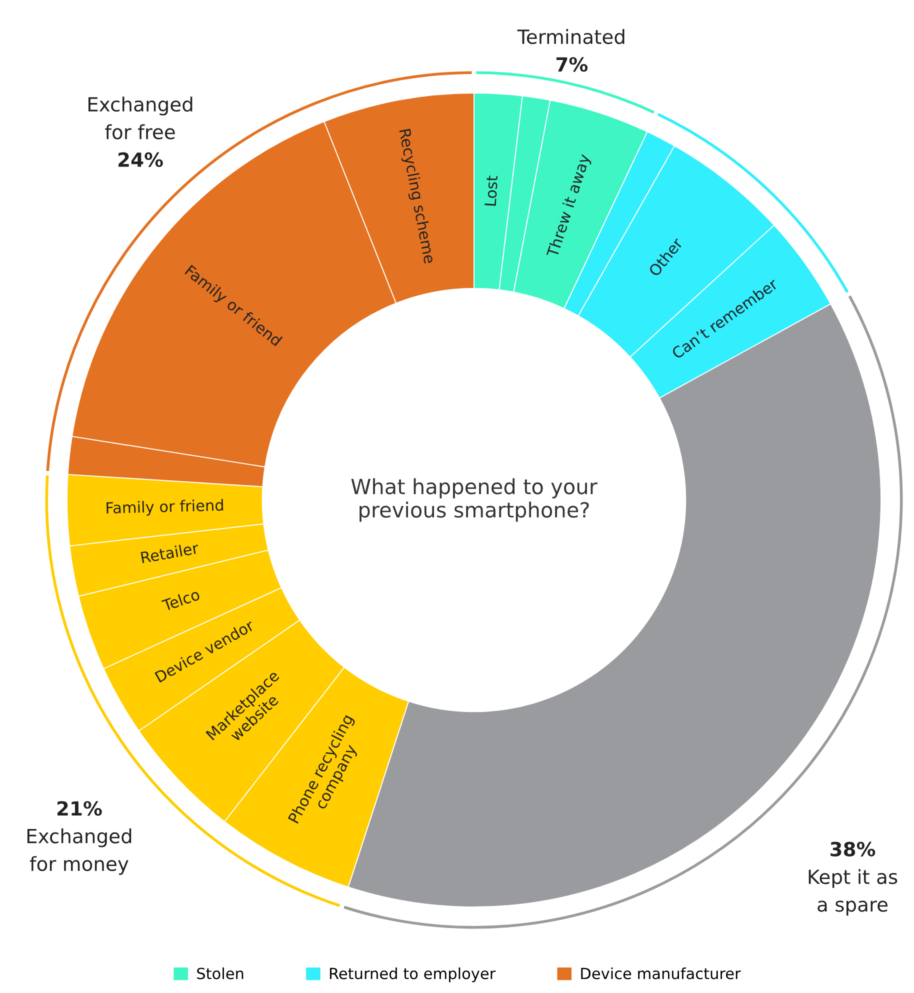  What do you see at coordinates (170, 553) in the screenshot?
I see `slice-label: Retailer` at bounding box center [170, 553].